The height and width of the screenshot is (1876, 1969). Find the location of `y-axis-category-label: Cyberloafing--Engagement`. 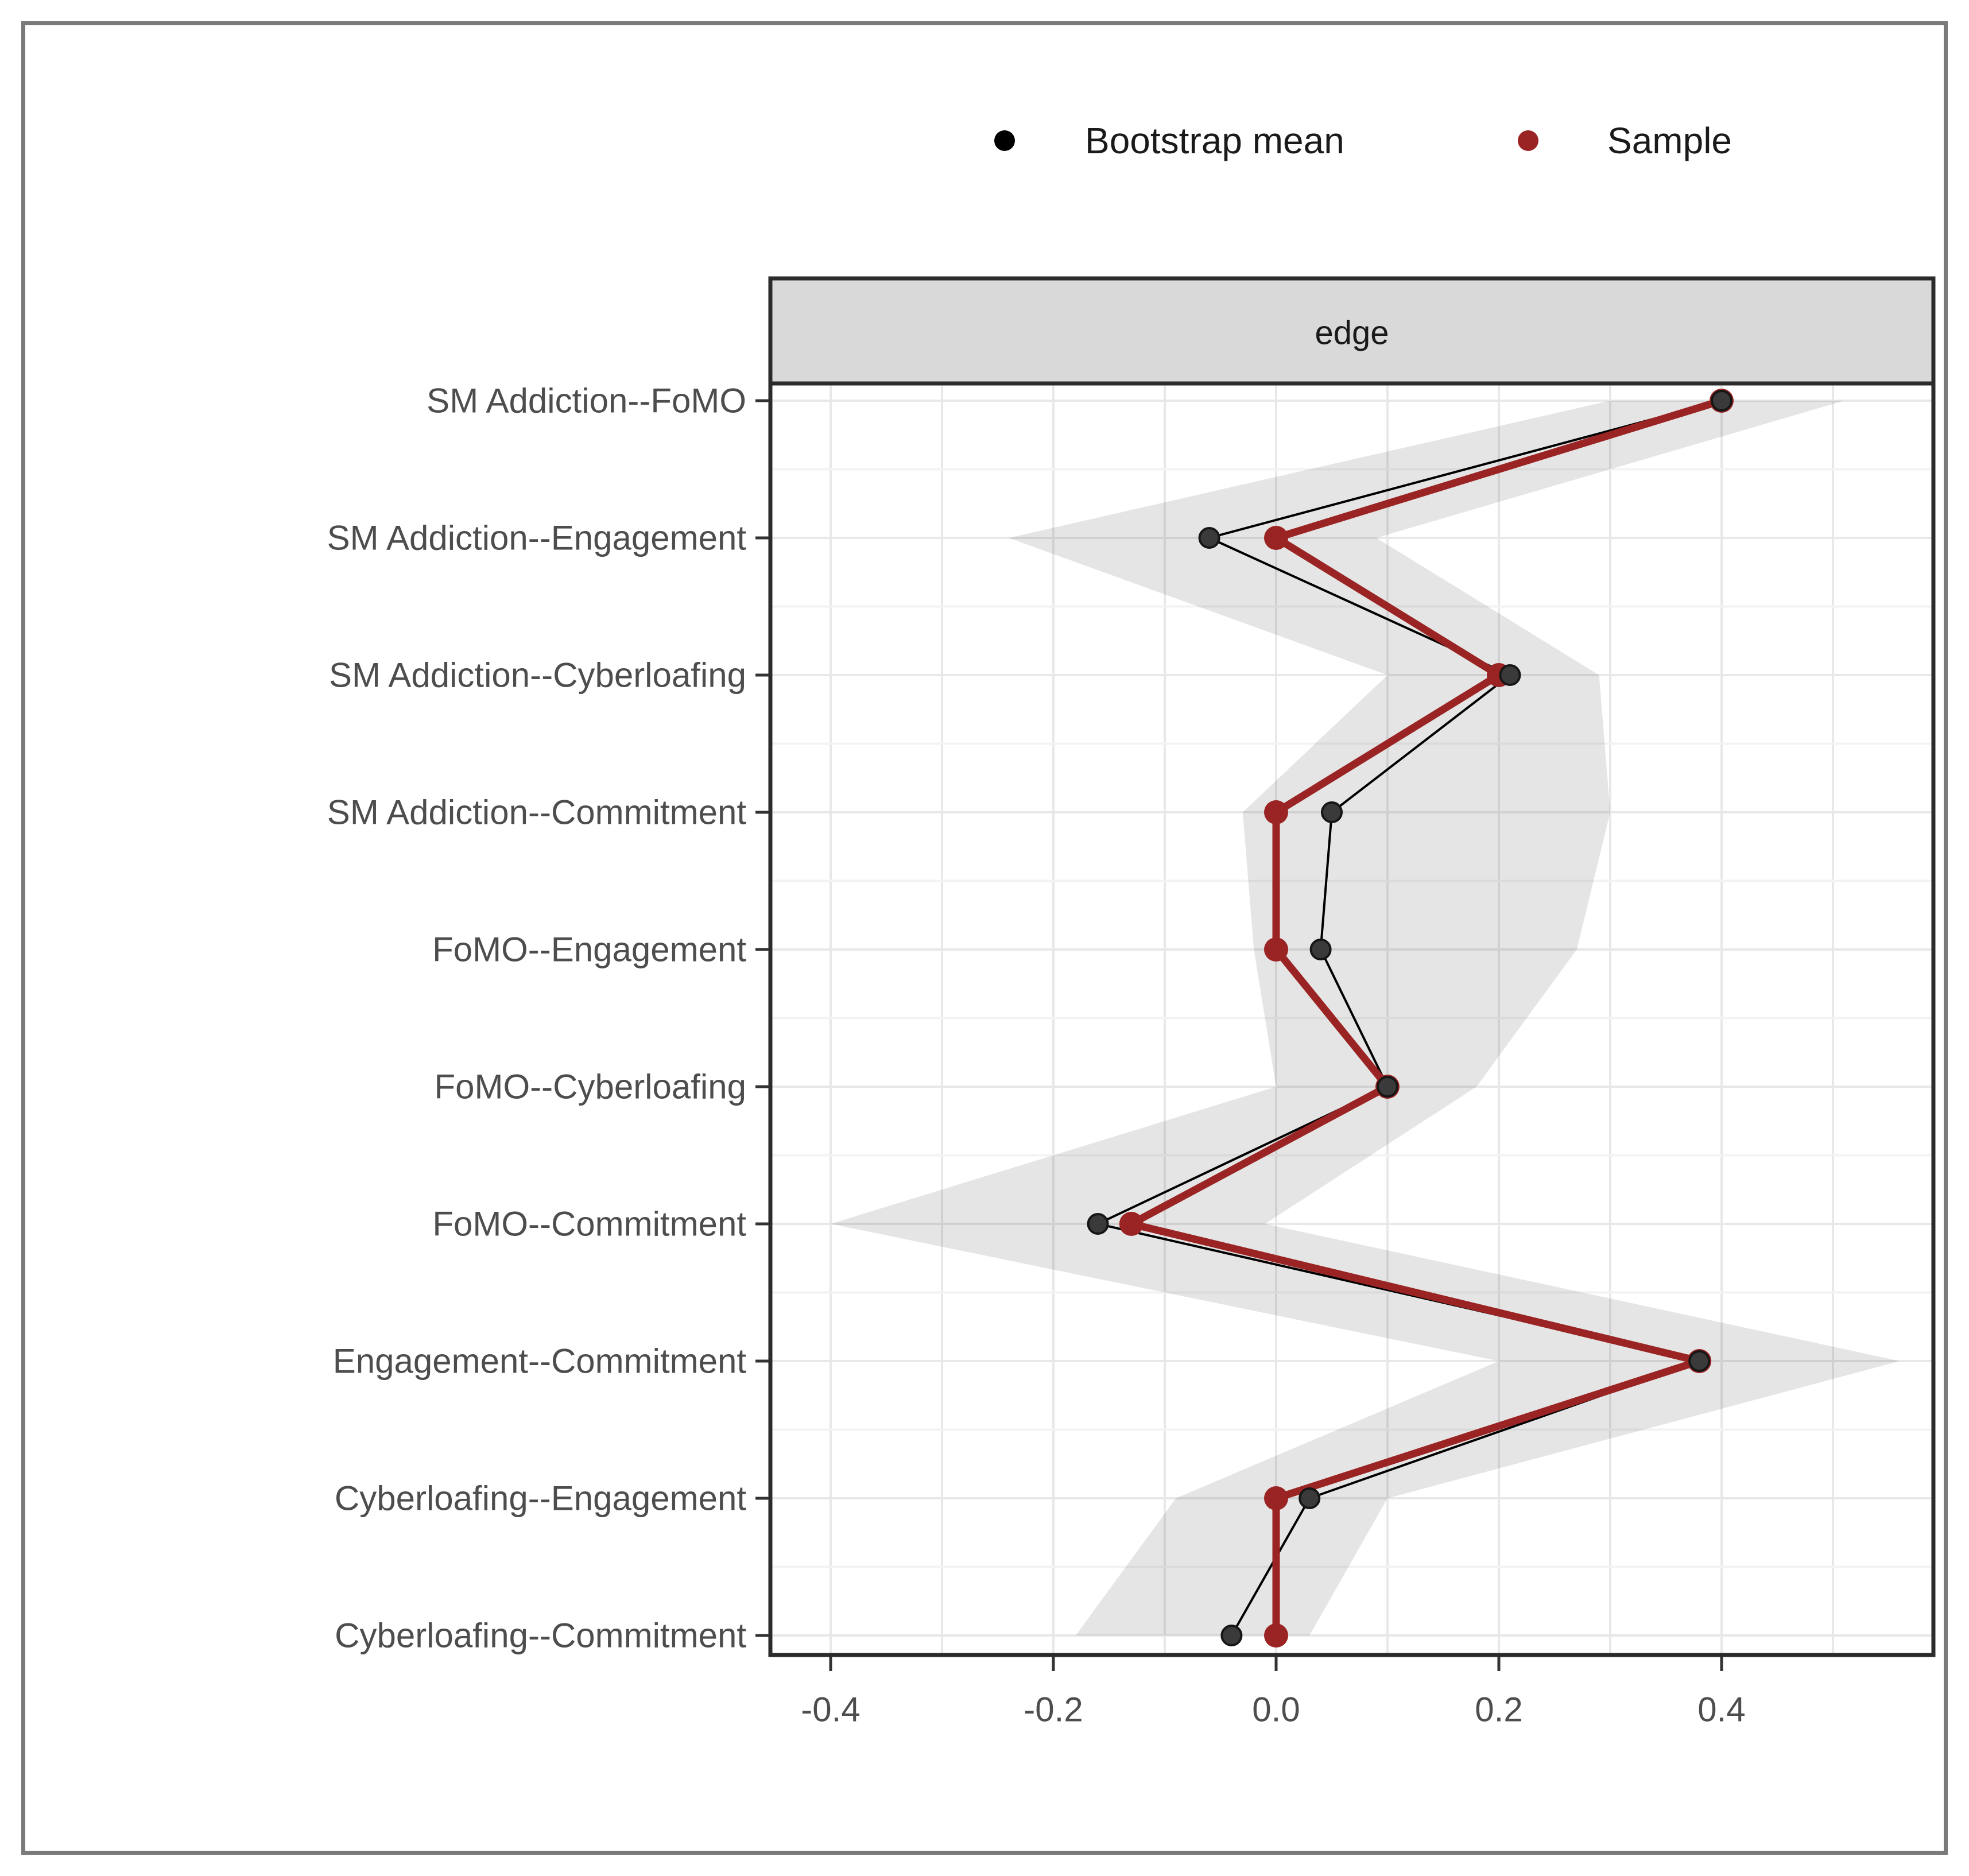

y-axis-category-label: Cyberloafing--Engagement is located at coordinates (540, 1498).